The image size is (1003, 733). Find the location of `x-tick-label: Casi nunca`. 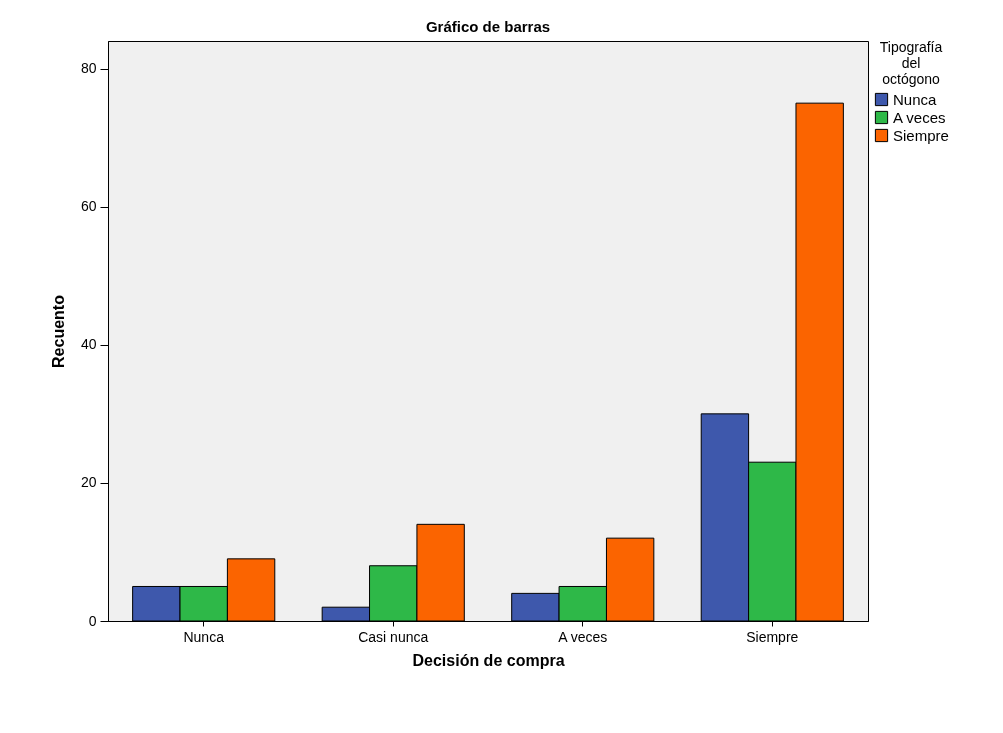

x-tick-label: Casi nunca is located at coordinates (393, 636).